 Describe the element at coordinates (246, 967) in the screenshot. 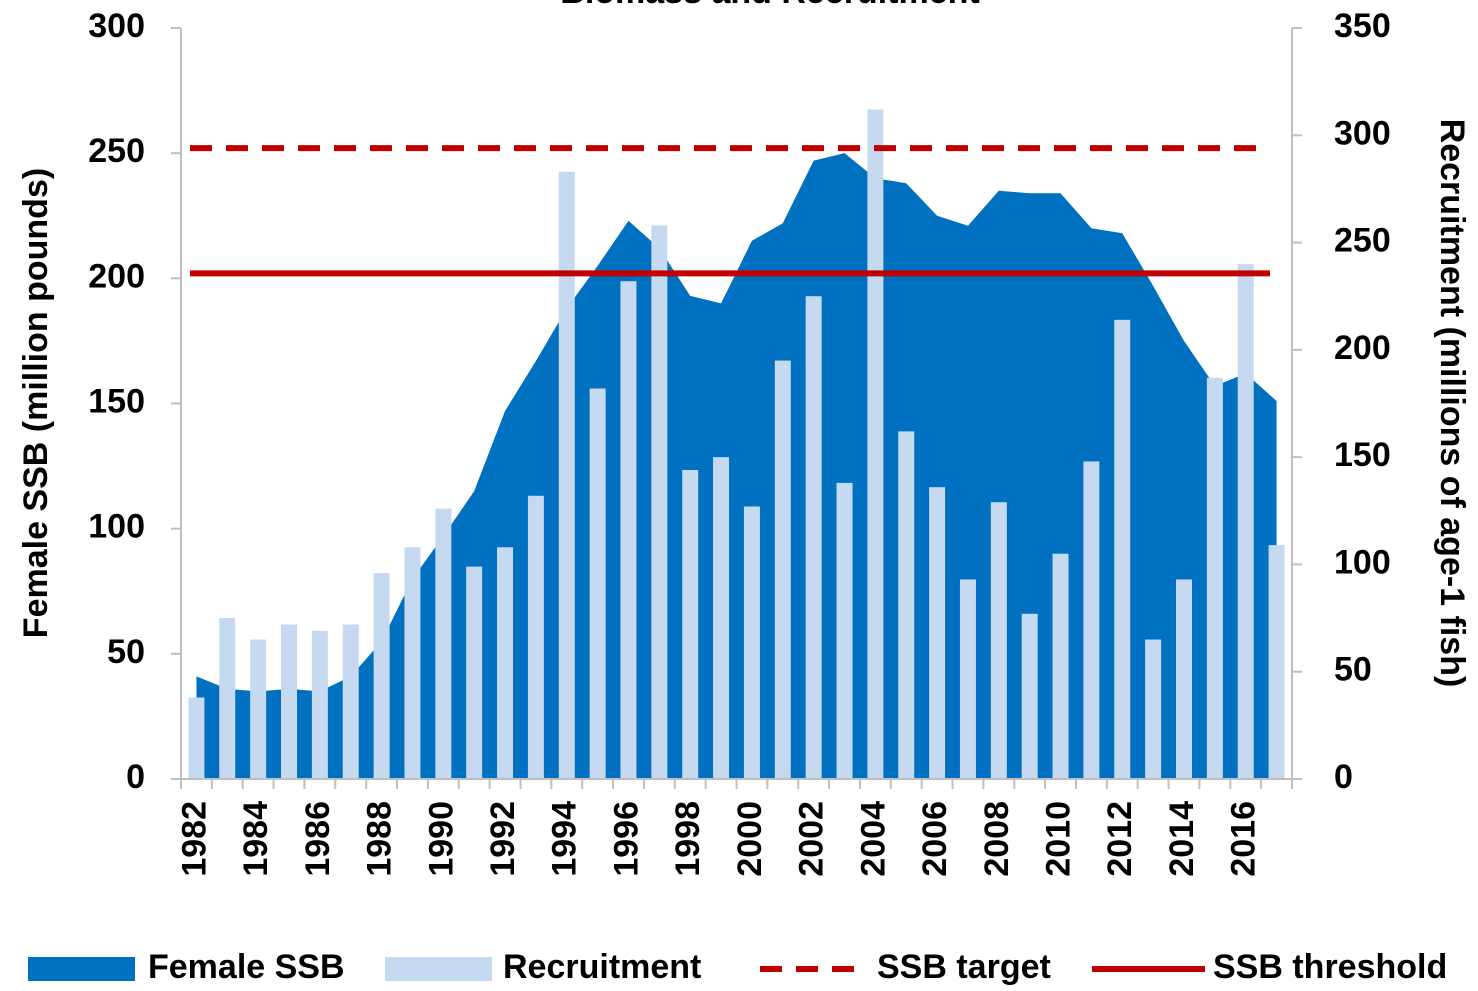

I see `legend-label: Female SSB` at that location.